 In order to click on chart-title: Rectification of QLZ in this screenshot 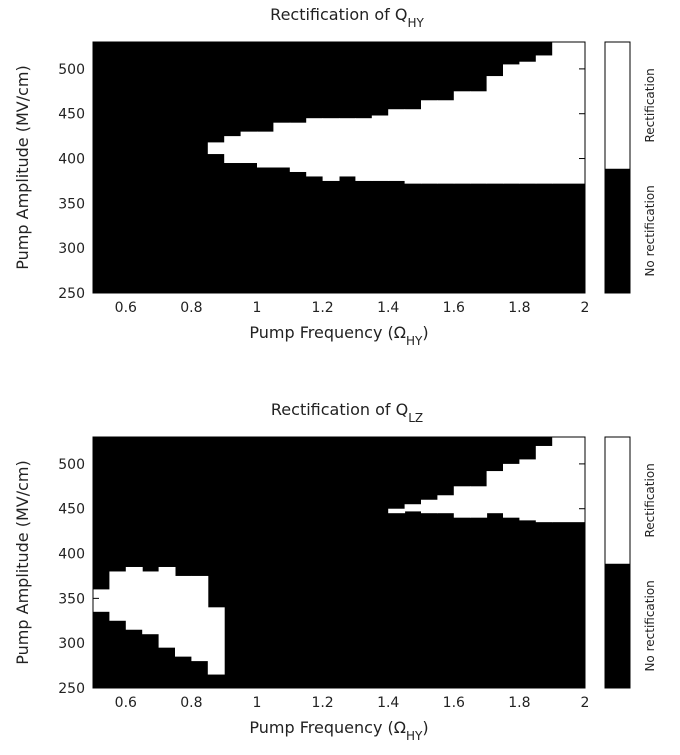, I will do `click(347, 412)`.